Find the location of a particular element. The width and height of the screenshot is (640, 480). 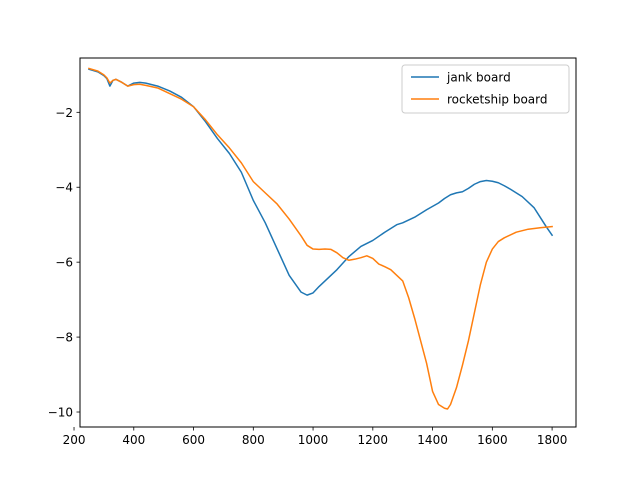

y-tick-label: −6 is located at coordinates (64, 263).